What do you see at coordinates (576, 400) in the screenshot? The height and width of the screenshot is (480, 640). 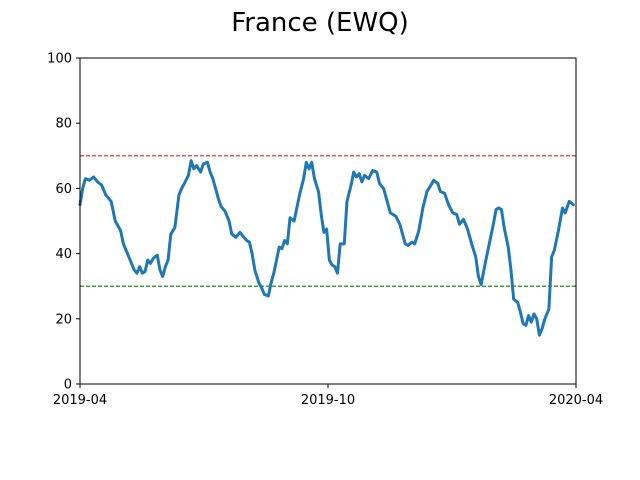 I see `x-tick-label: 2020-04` at bounding box center [576, 400].